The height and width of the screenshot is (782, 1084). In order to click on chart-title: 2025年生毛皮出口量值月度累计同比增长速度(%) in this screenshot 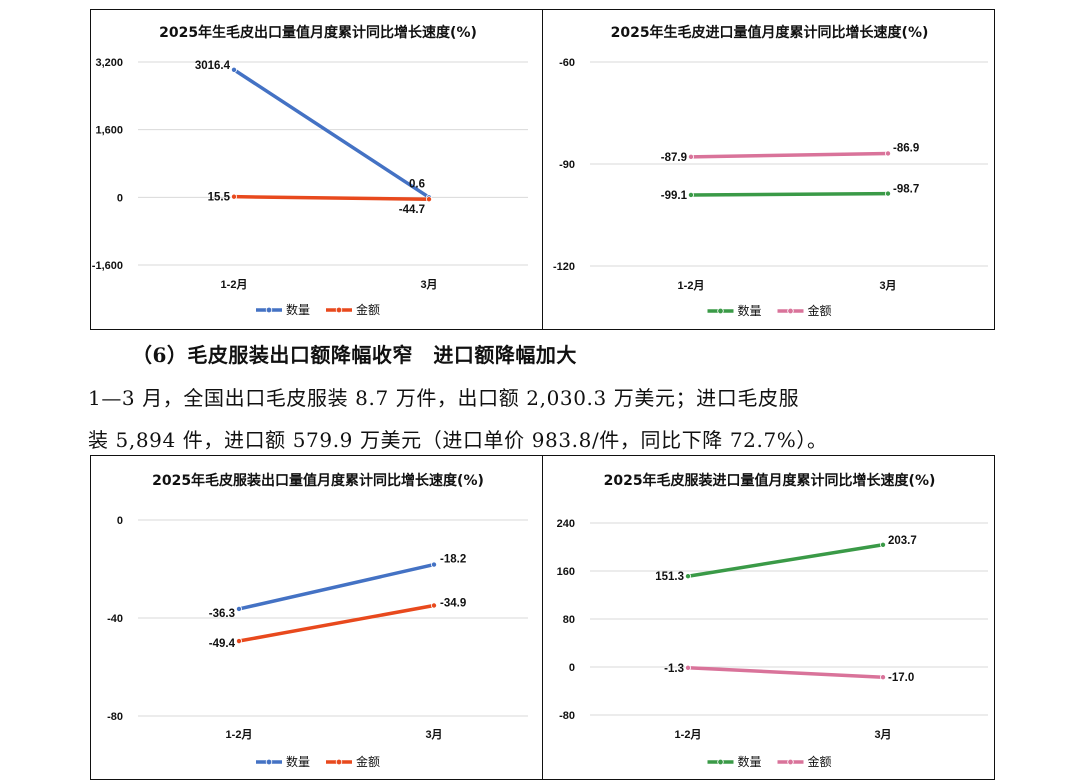, I will do `click(318, 32)`.